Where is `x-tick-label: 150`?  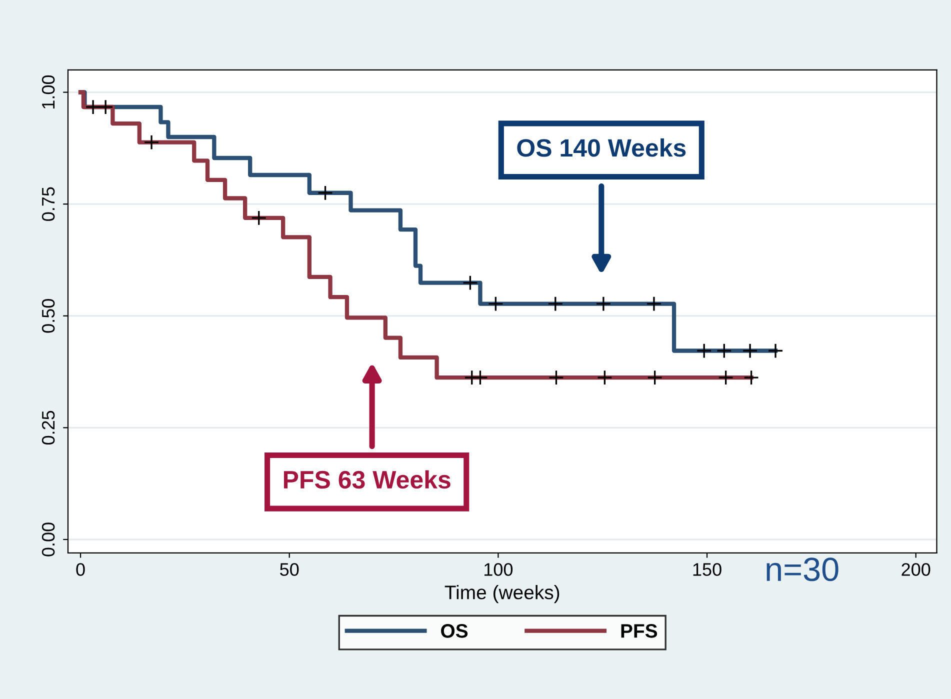 x-tick-label: 150 is located at coordinates (707, 569).